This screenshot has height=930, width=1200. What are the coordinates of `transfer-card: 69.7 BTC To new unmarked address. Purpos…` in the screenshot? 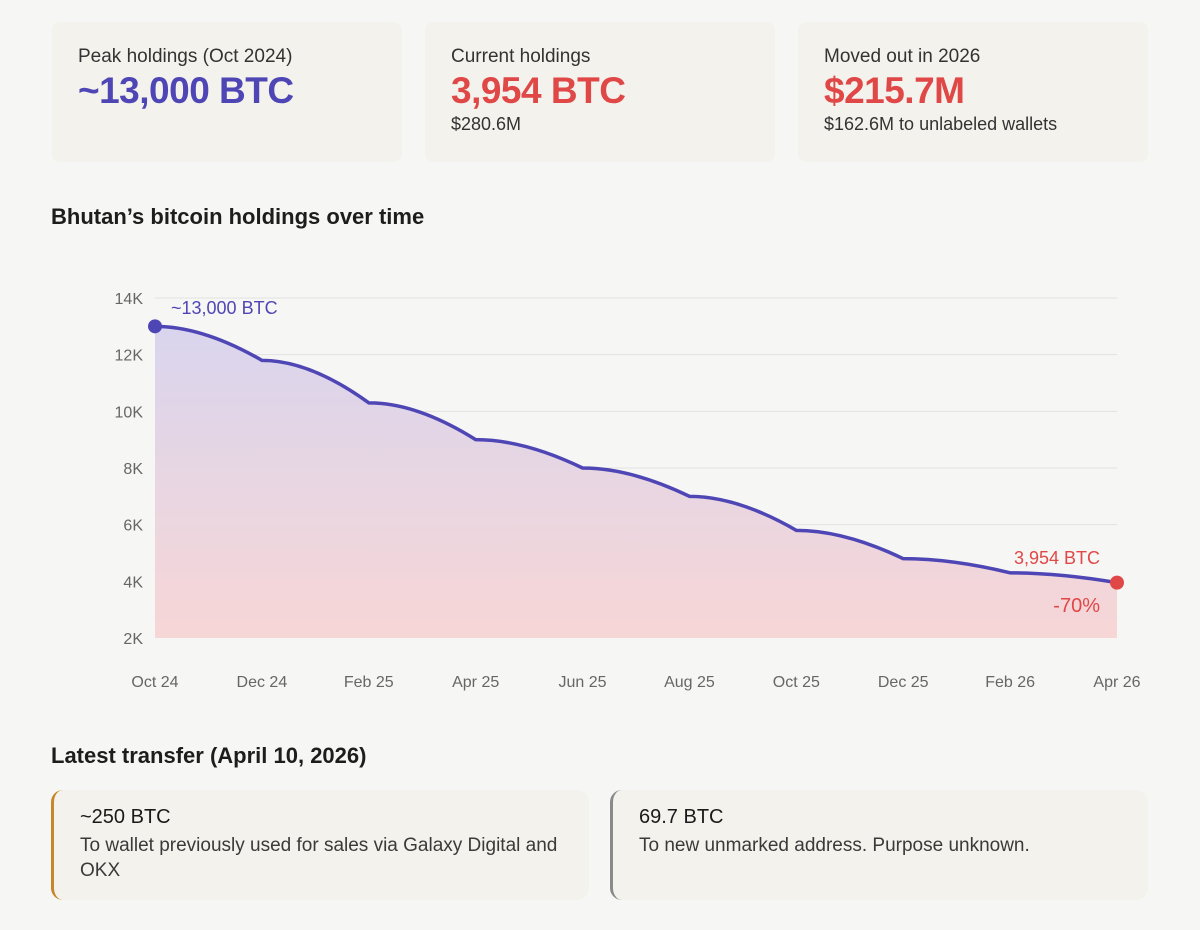 It's located at (879, 845).